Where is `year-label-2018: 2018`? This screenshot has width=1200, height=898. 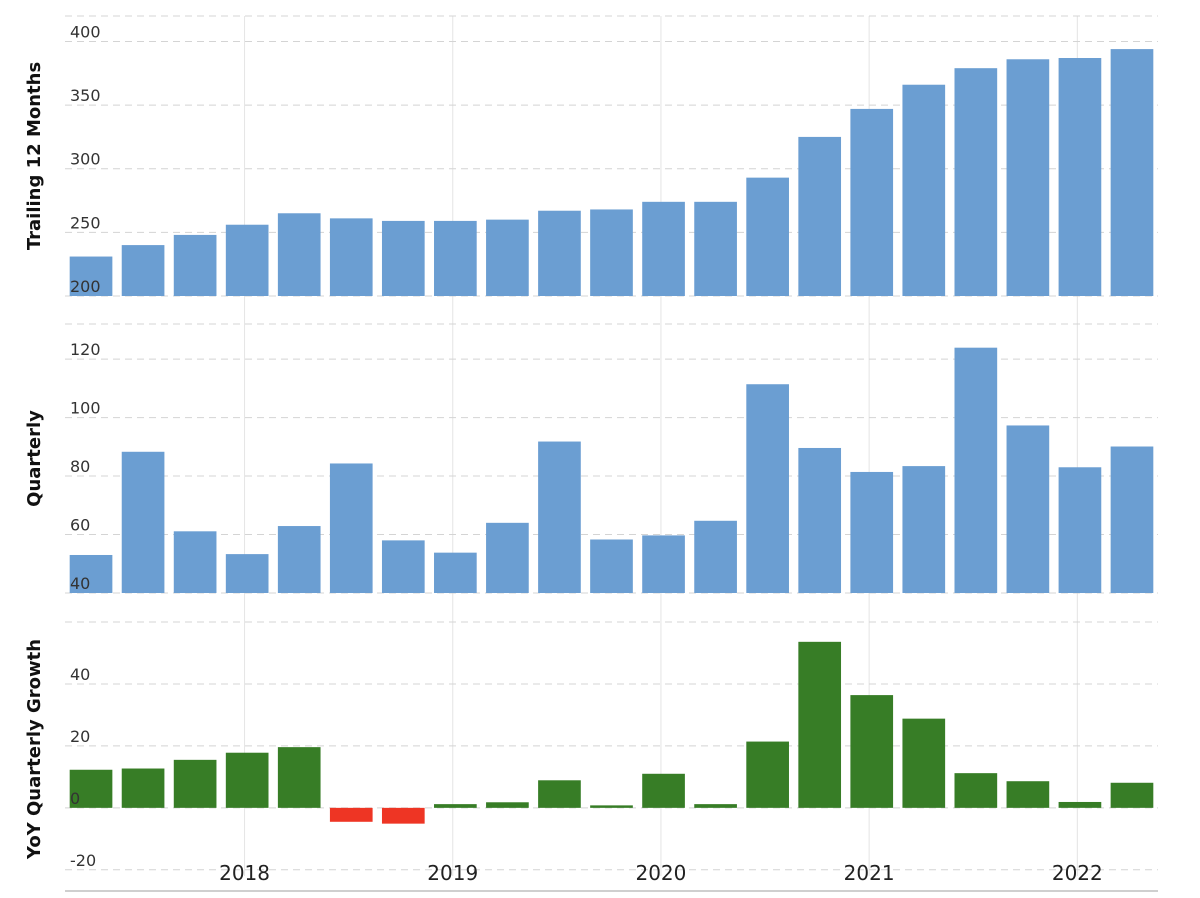
year-label-2018: 2018 is located at coordinates (244, 873).